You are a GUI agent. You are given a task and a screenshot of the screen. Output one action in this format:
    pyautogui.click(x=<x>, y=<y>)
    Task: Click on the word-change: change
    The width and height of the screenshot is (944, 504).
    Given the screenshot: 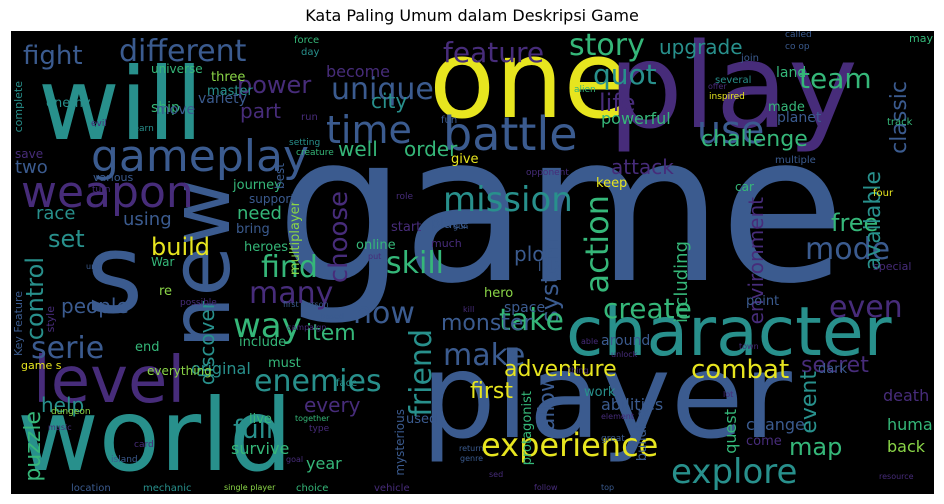 What is the action you would take?
    pyautogui.click(x=775, y=424)
    